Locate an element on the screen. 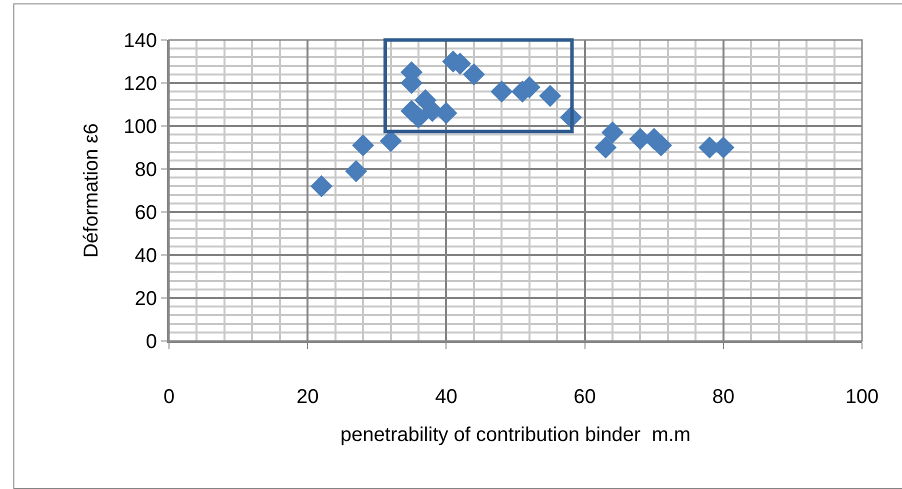 This screenshot has height=489, width=902. y-tick-label: 20 is located at coordinates (145, 299).